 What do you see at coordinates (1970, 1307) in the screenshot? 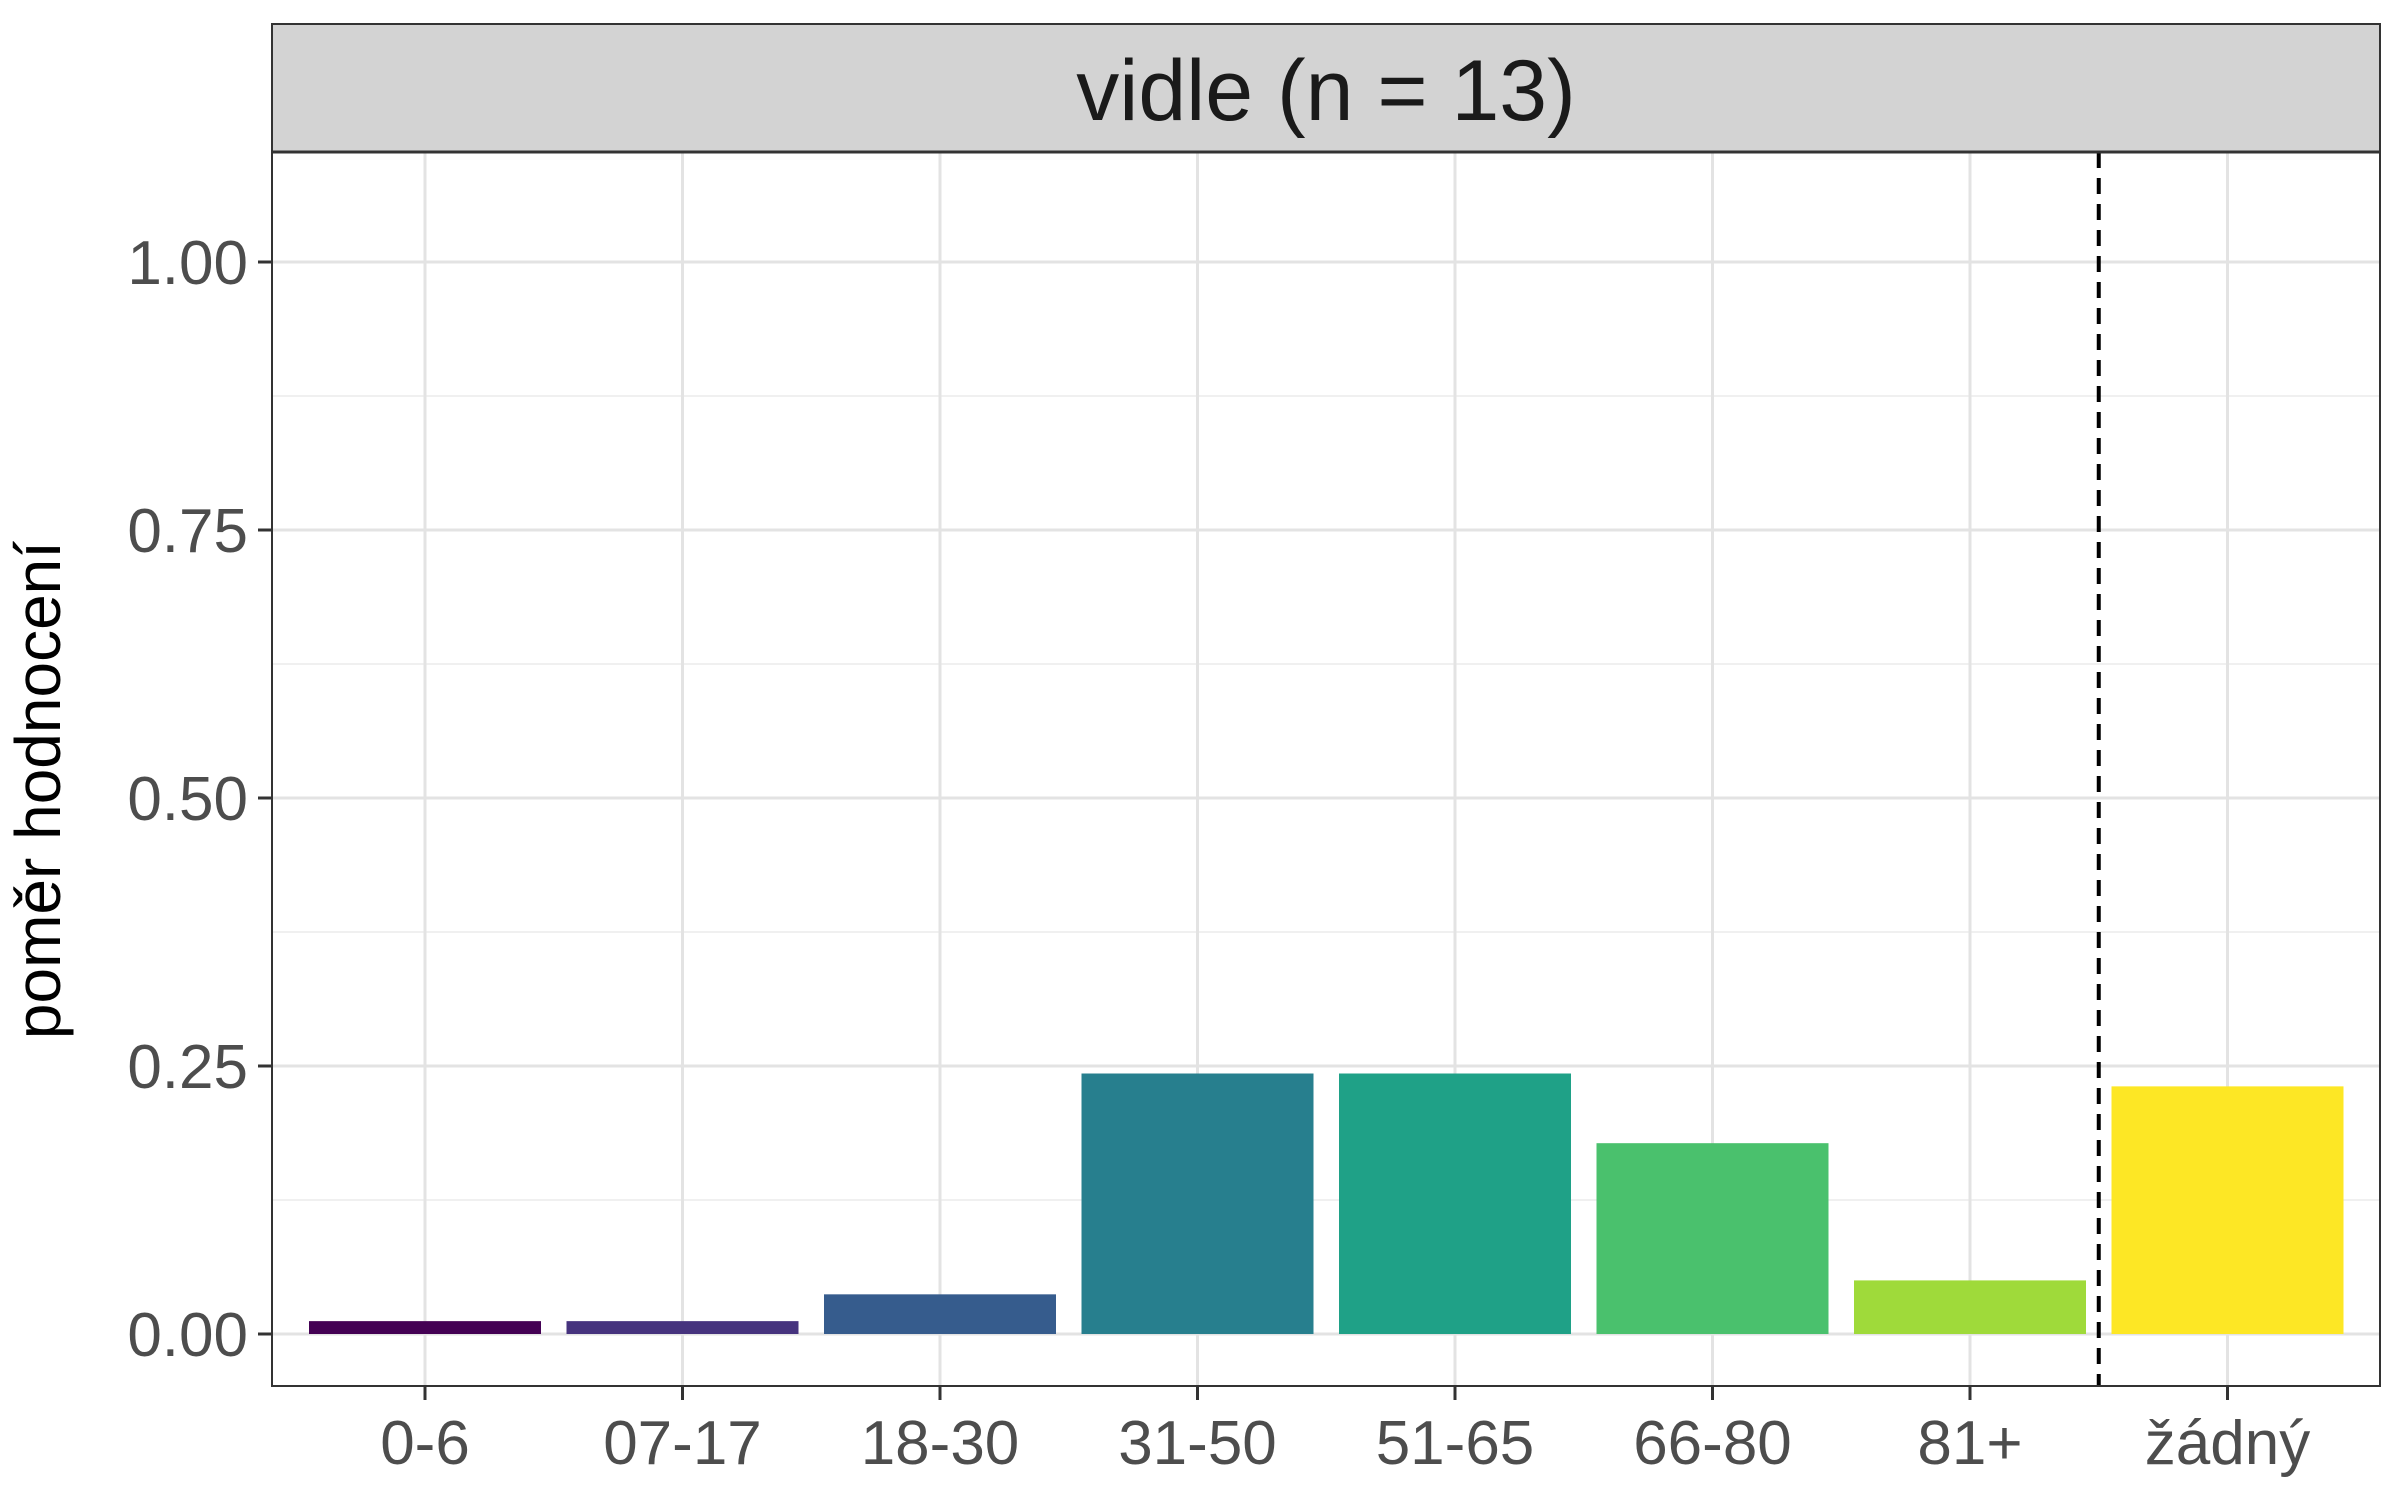
I see `bar-81+` at bounding box center [1970, 1307].